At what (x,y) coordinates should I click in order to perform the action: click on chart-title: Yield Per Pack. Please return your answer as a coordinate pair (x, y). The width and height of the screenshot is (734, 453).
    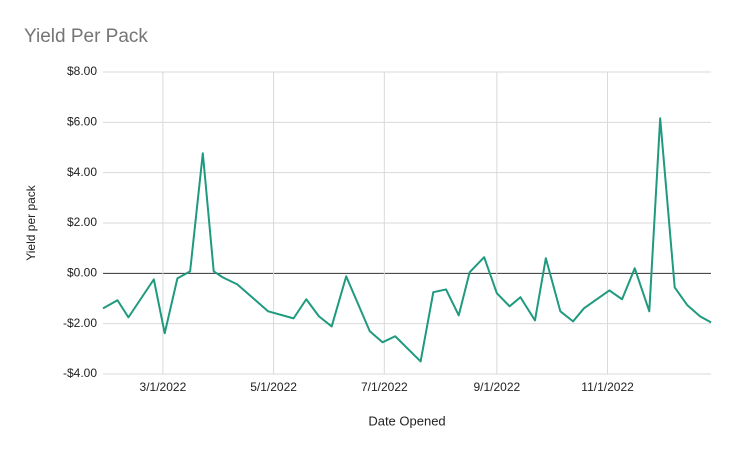
    Looking at the image, I should click on (86, 36).